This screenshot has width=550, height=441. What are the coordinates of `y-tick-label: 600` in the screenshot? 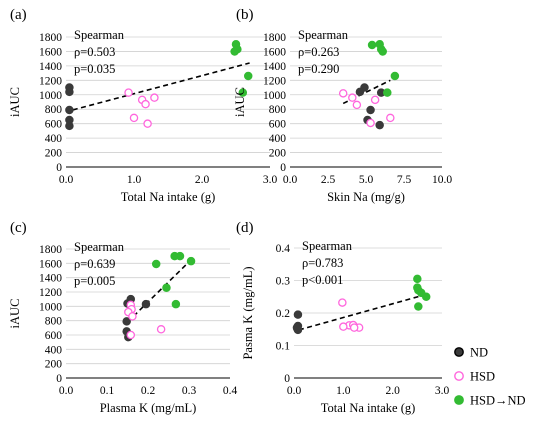 It's located at (278, 125).